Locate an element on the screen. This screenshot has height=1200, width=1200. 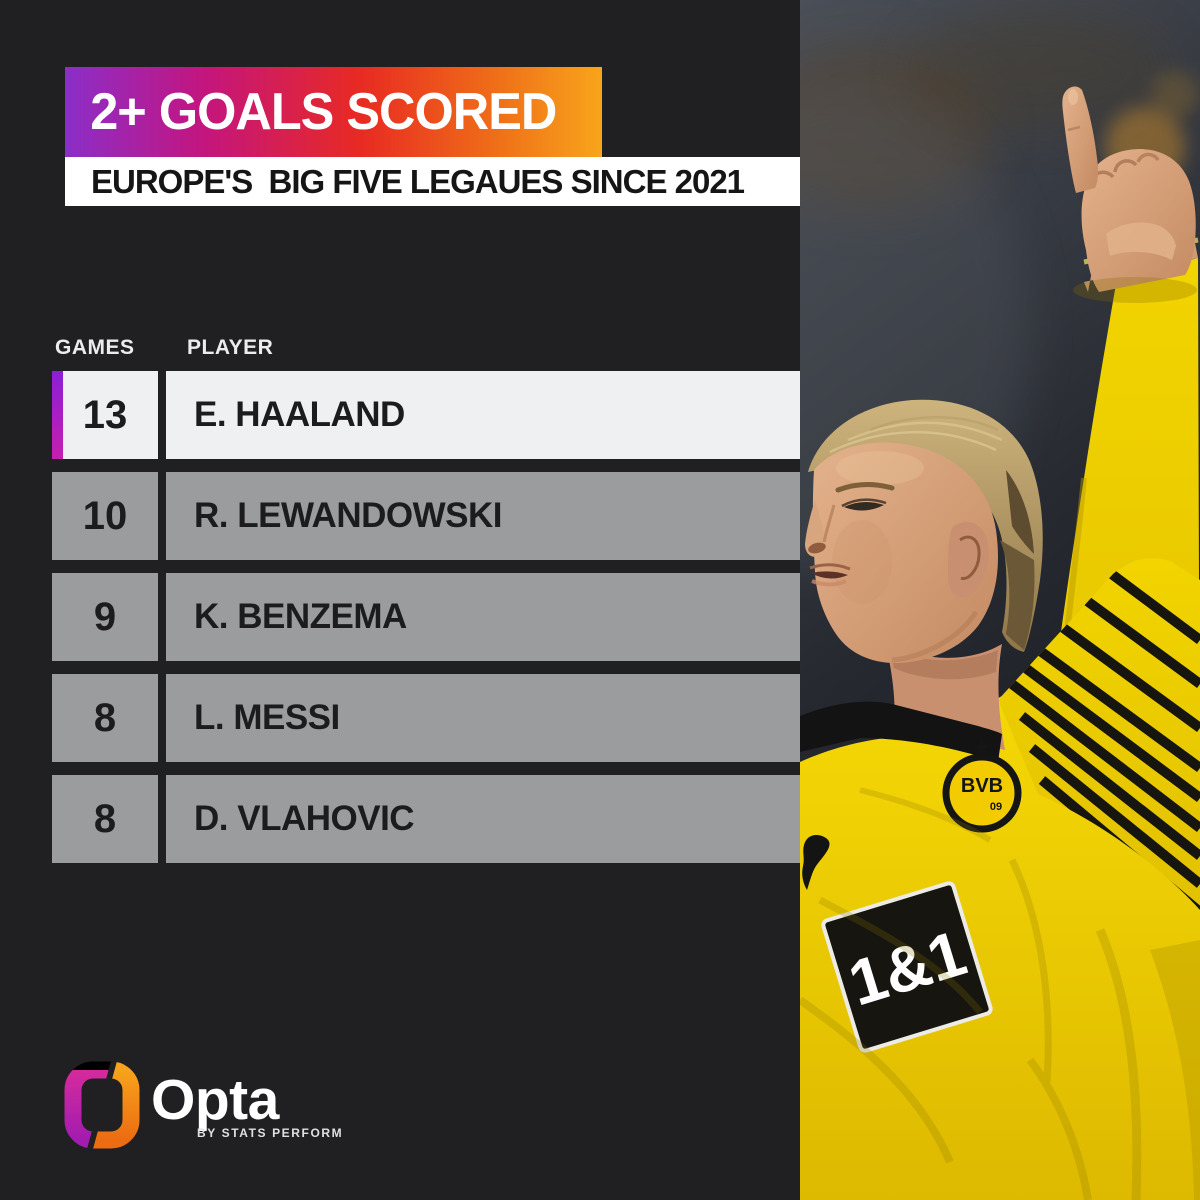
badge-text: BVB is located at coordinates (982, 786).